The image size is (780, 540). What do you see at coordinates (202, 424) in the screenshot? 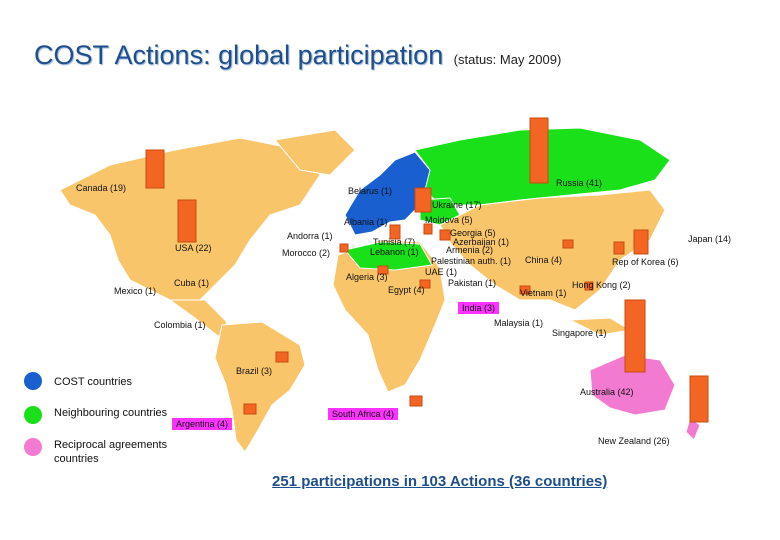
I see `label-argentina: Argentina (4)` at bounding box center [202, 424].